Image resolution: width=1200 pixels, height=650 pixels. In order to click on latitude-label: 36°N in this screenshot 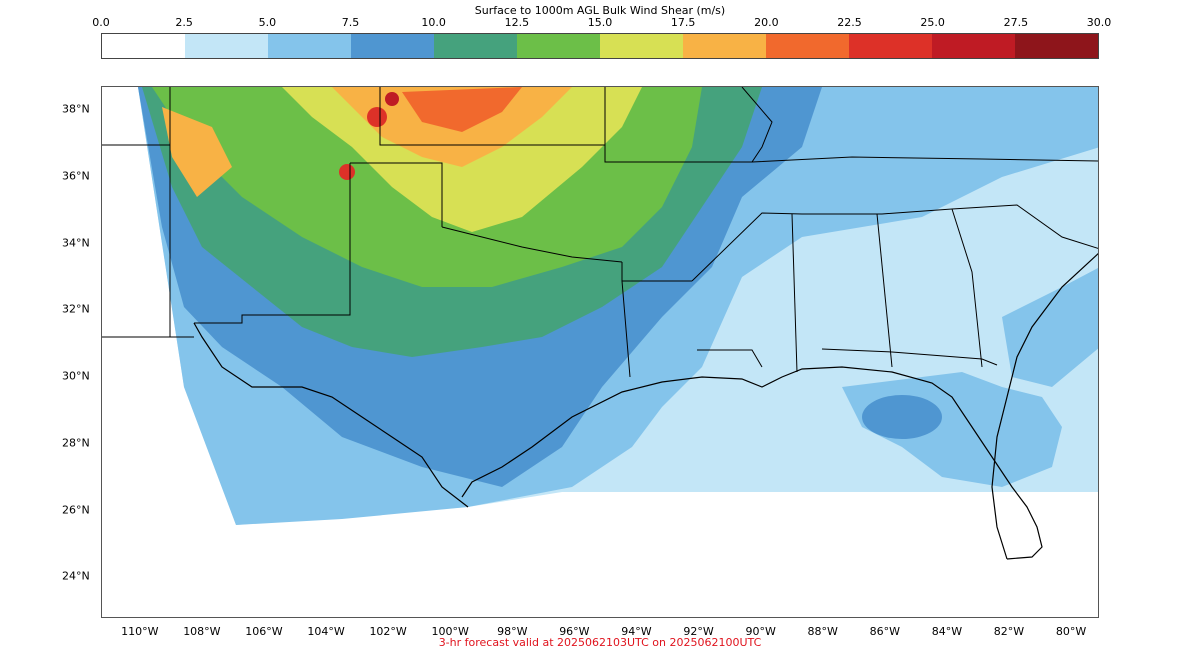, I will do `click(76, 176)`.